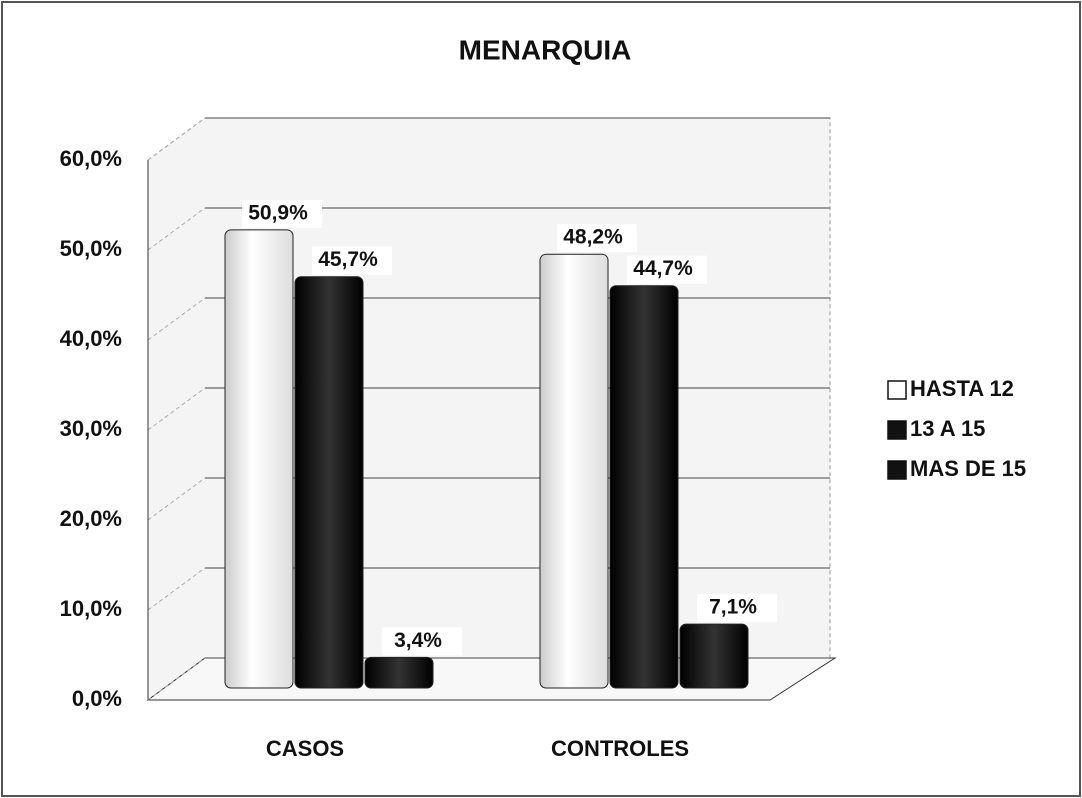  I want to click on legend-label: MAS DE 15, so click(968, 468).